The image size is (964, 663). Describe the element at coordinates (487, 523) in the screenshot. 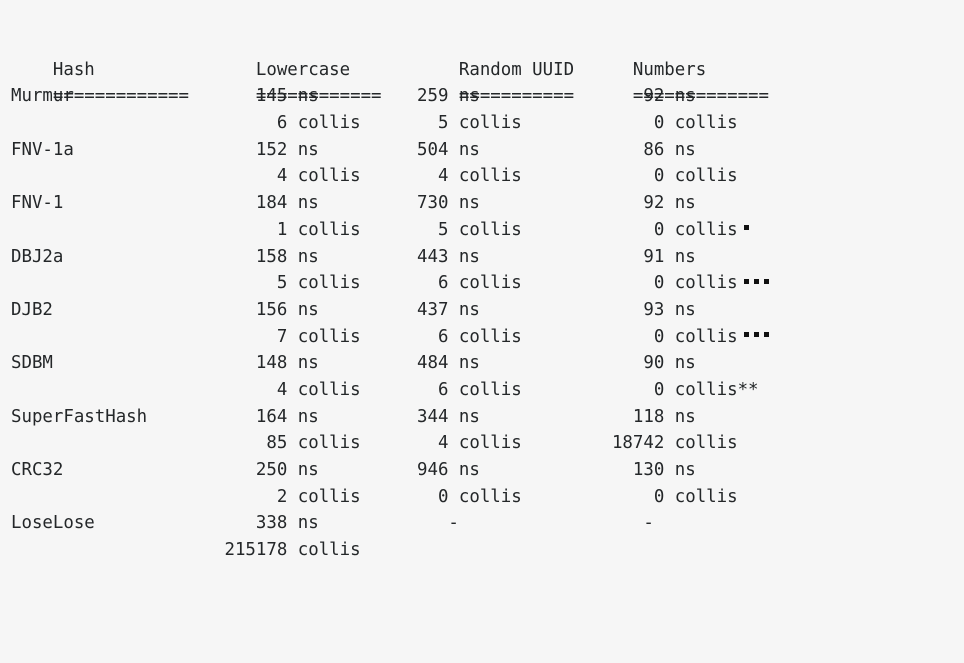

I see `timing-row: LoseLose 338 ns - -` at that location.